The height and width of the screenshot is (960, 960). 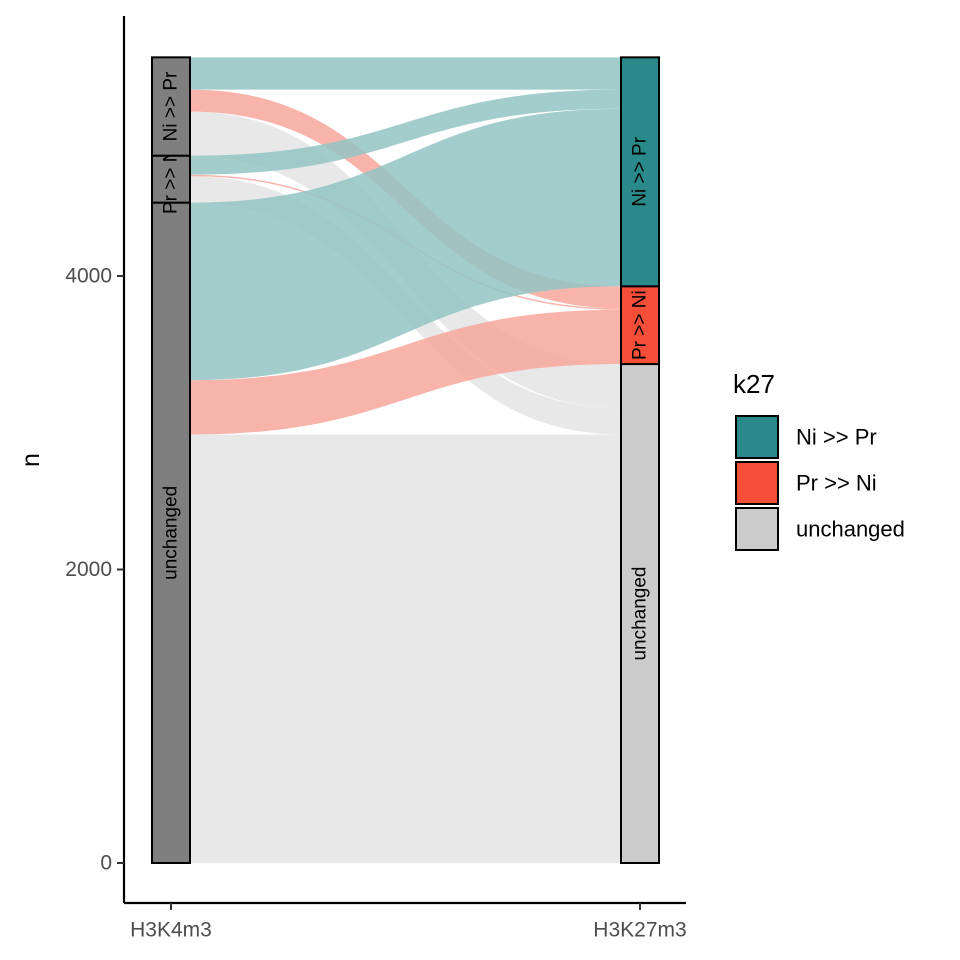 I want to click on stratum-label-h3k27m3-ni-over-pr: Ni >> Pr, so click(x=640, y=171).